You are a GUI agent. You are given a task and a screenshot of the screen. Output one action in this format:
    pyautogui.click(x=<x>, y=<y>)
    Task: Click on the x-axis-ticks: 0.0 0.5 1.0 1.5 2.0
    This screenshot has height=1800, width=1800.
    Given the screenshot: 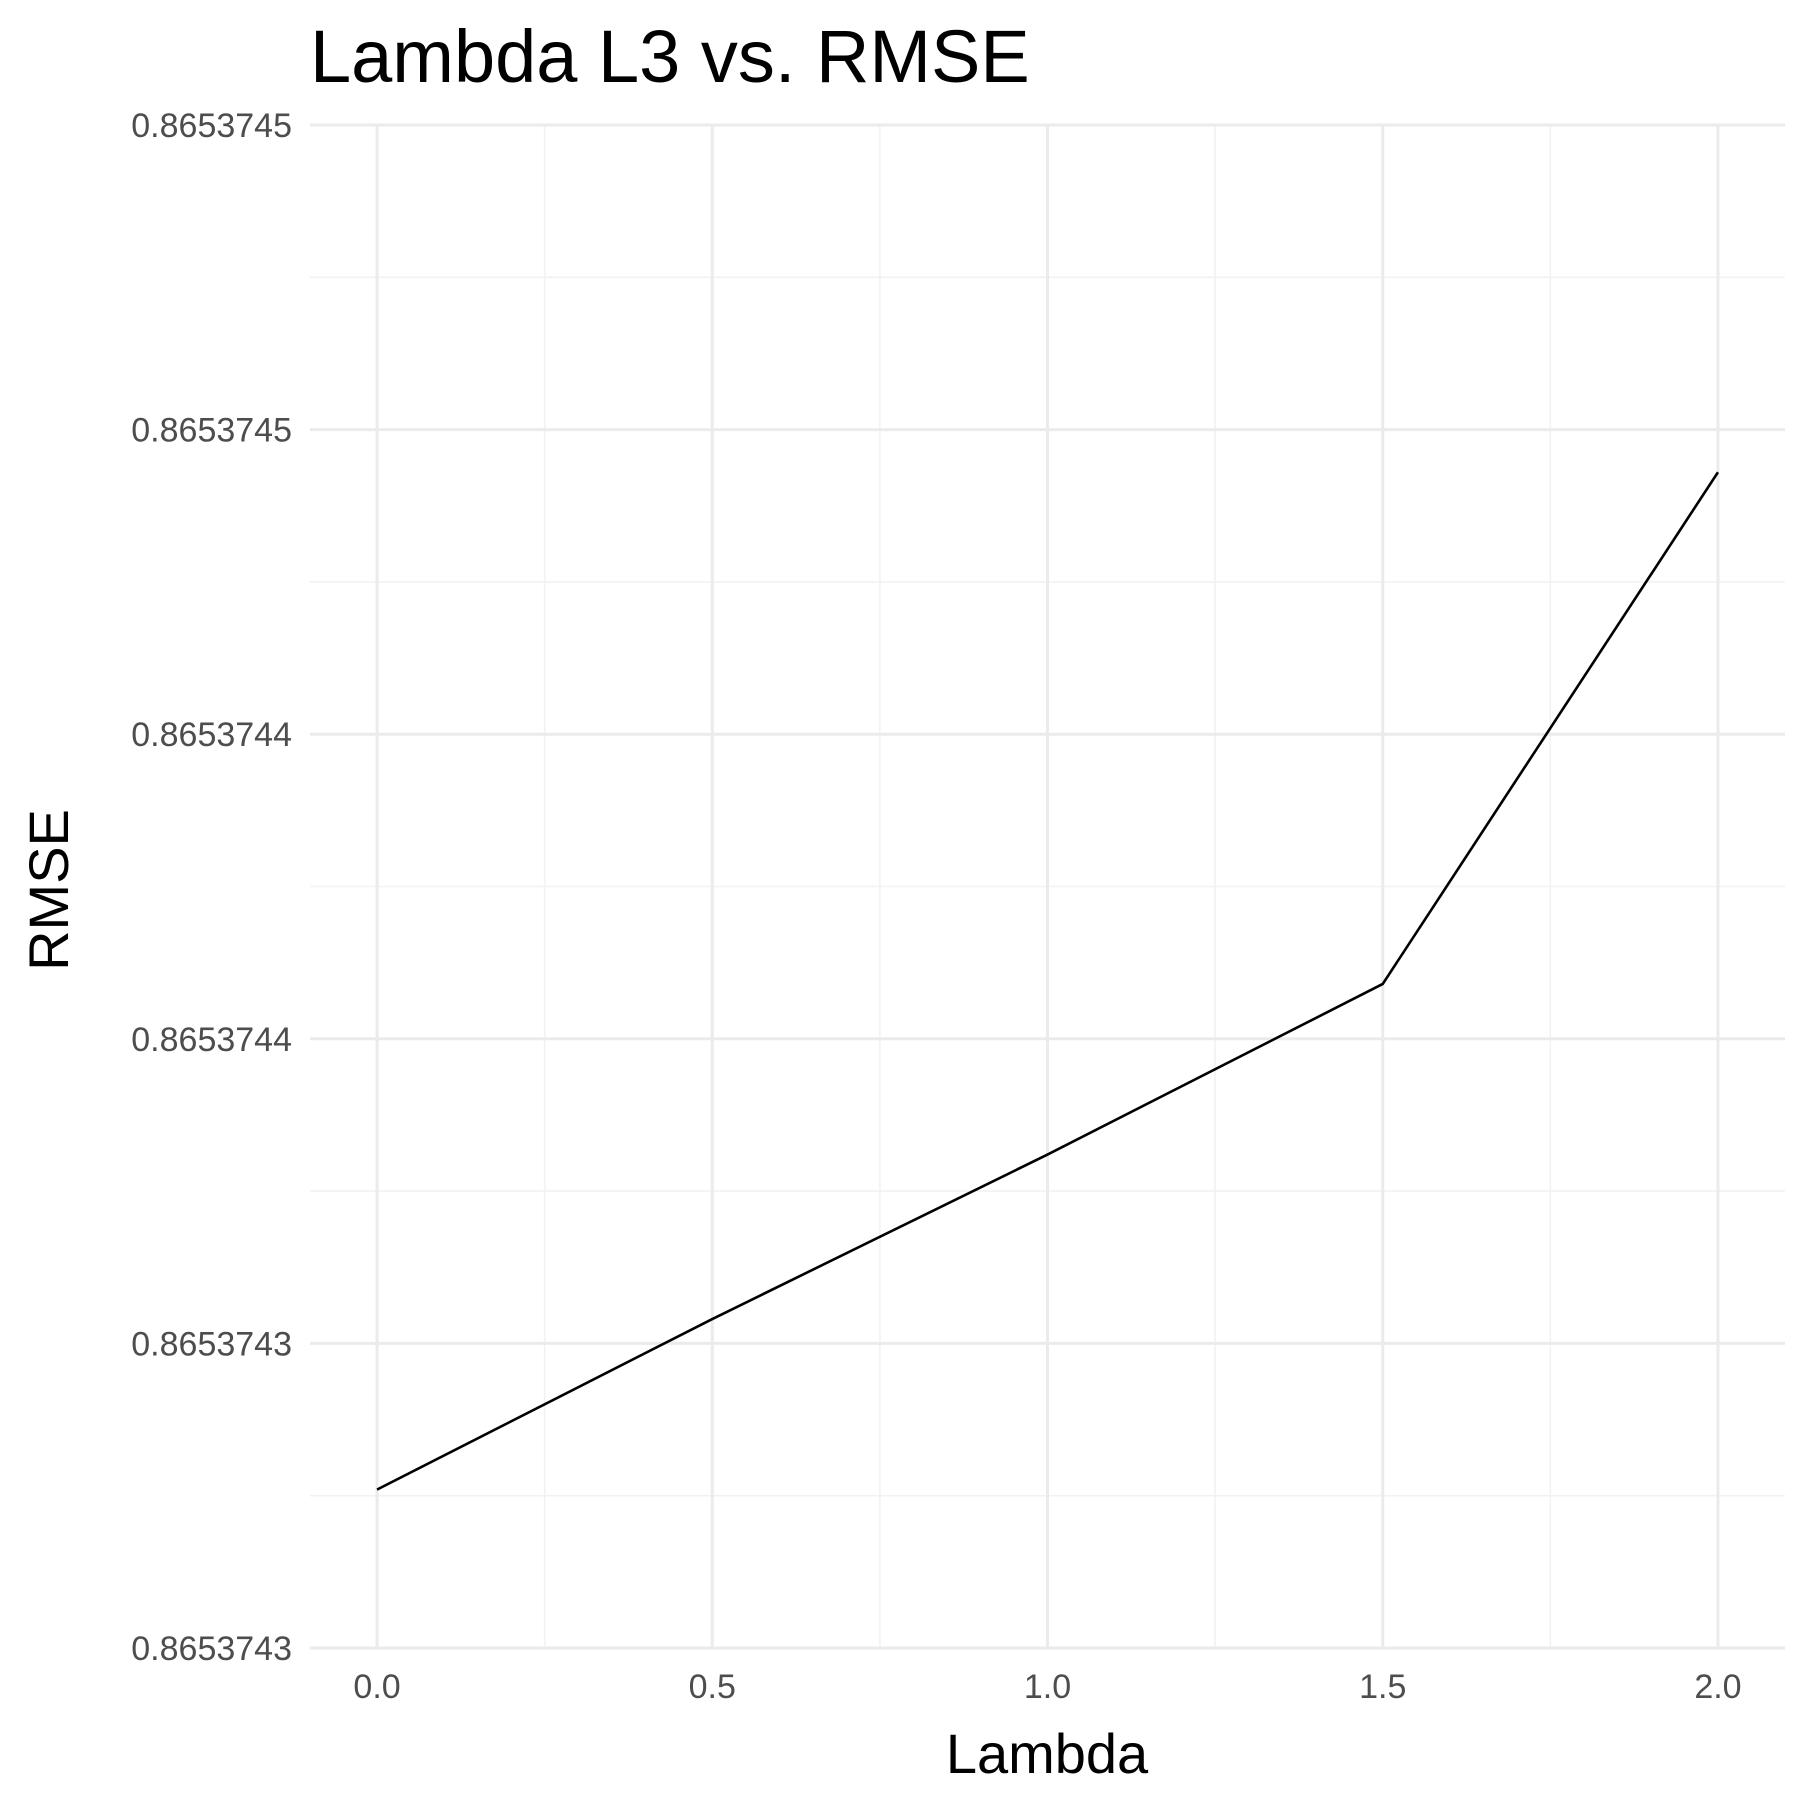 What is the action you would take?
    pyautogui.click(x=1047, y=1687)
    